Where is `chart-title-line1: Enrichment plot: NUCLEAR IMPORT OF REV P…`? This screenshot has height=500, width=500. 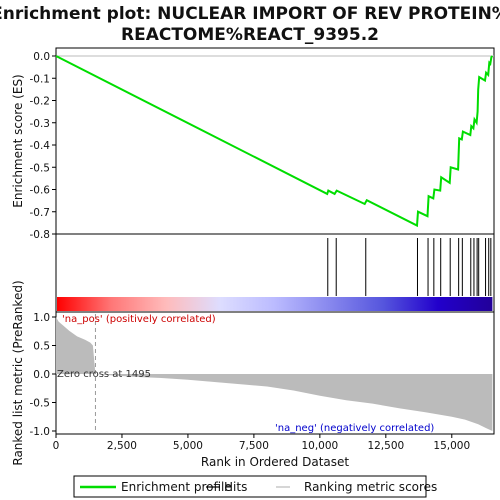 chart-title-line1: Enrichment plot: NUCLEAR IMPORT OF REV P… is located at coordinates (250, 14).